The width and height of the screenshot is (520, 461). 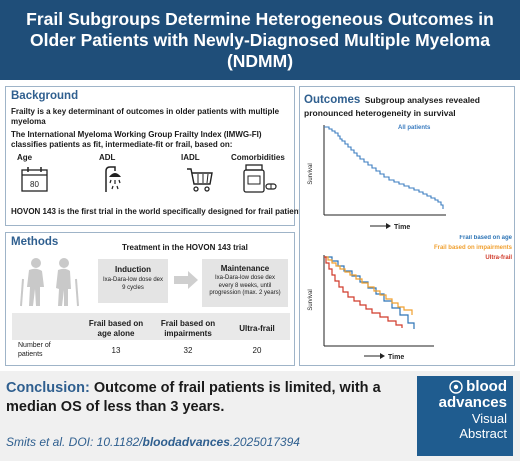 What do you see at coordinates (257, 328) in the screenshot?
I see `table-header-ultrafrail: Ultra-frail` at bounding box center [257, 328].